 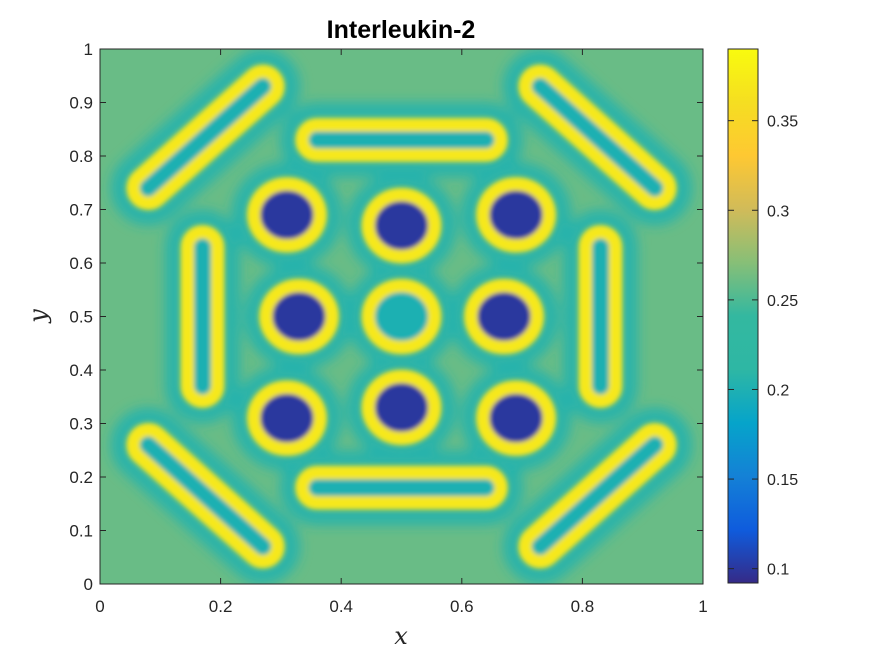 I want to click on x-axis-label: x, so click(x=401, y=636).